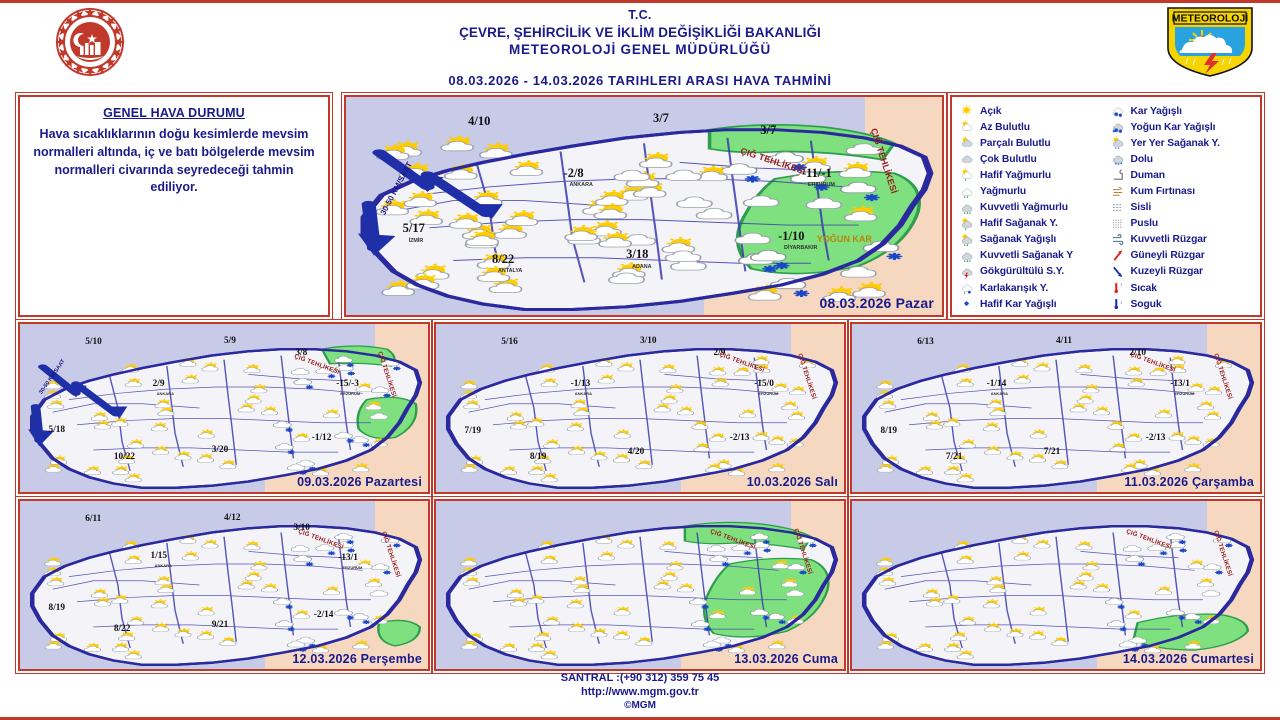 Image resolution: width=1280 pixels, height=720 pixels. What do you see at coordinates (1032, 143) in the screenshot?
I see `legend-item: Parçalı Bulutlu` at bounding box center [1032, 143].